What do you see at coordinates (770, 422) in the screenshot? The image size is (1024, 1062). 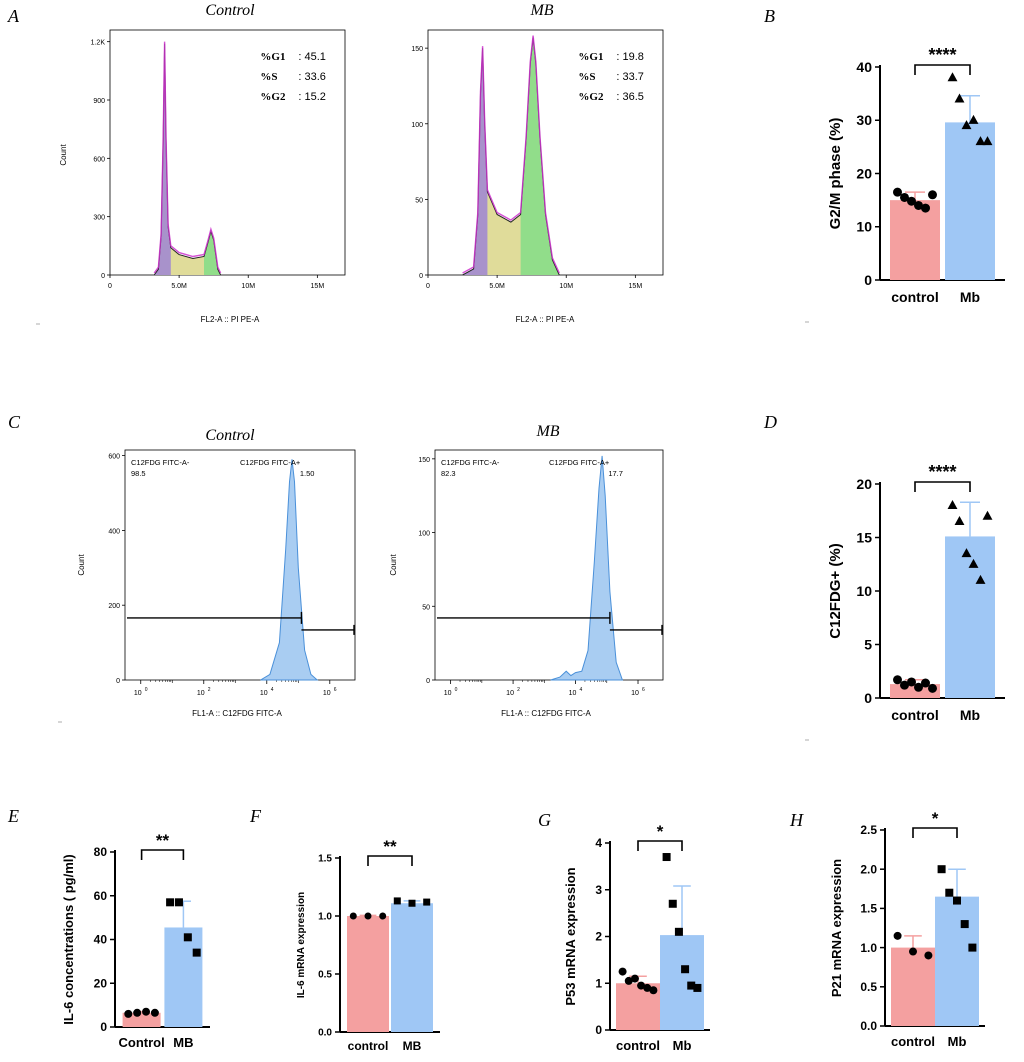 I see `panel-letter-d: D` at bounding box center [770, 422].